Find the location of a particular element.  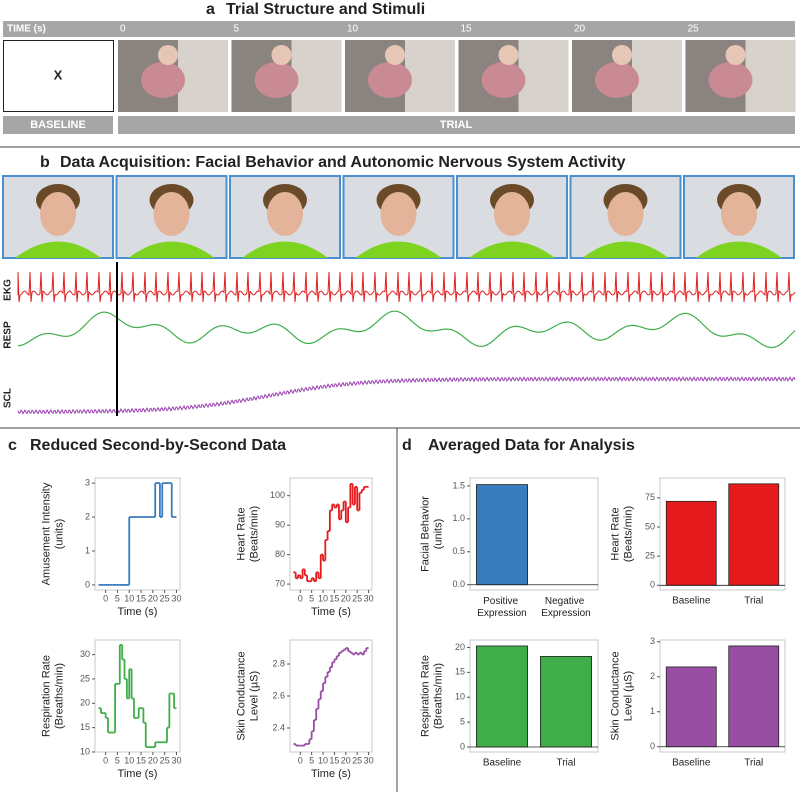

y-tick-label: 2.8 is located at coordinates (278, 663).